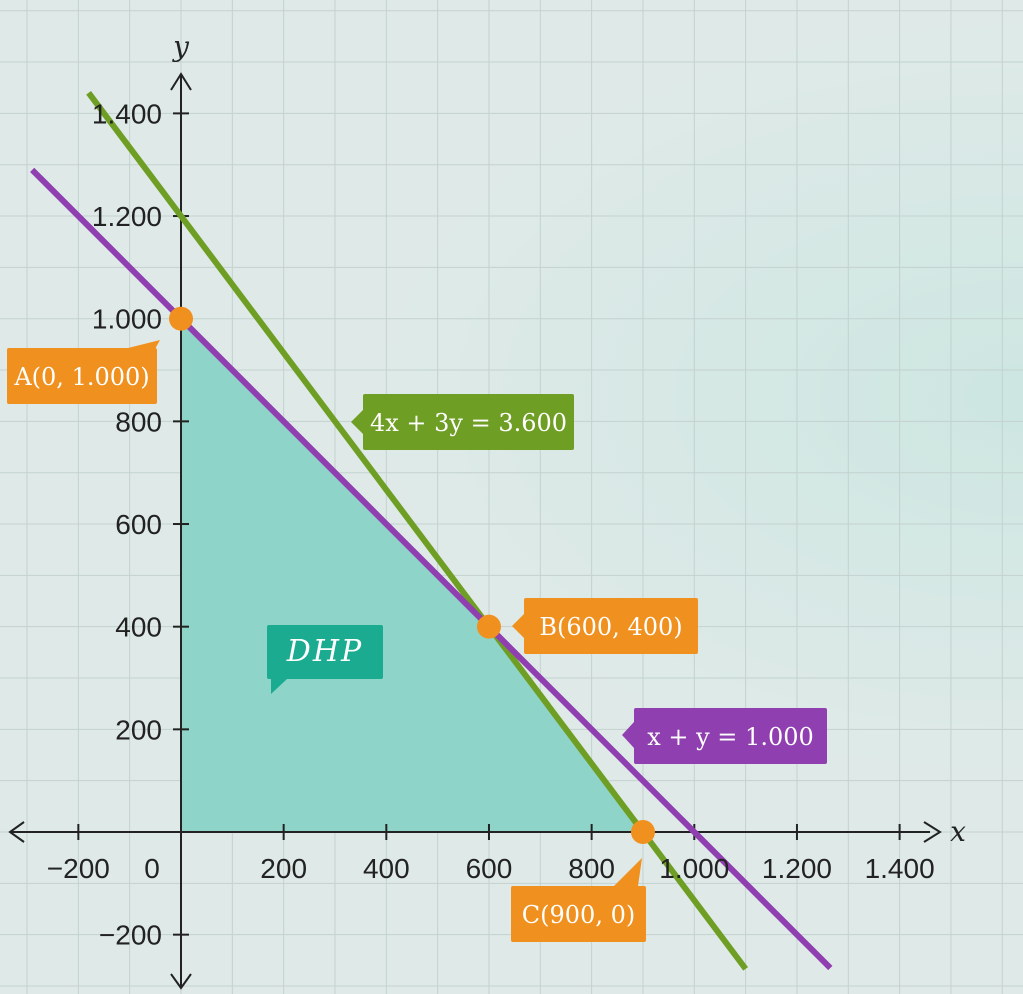 The width and height of the screenshot is (1023, 994). Describe the element at coordinates (283, 868) in the screenshot. I see `x-tick-label: 200` at that location.